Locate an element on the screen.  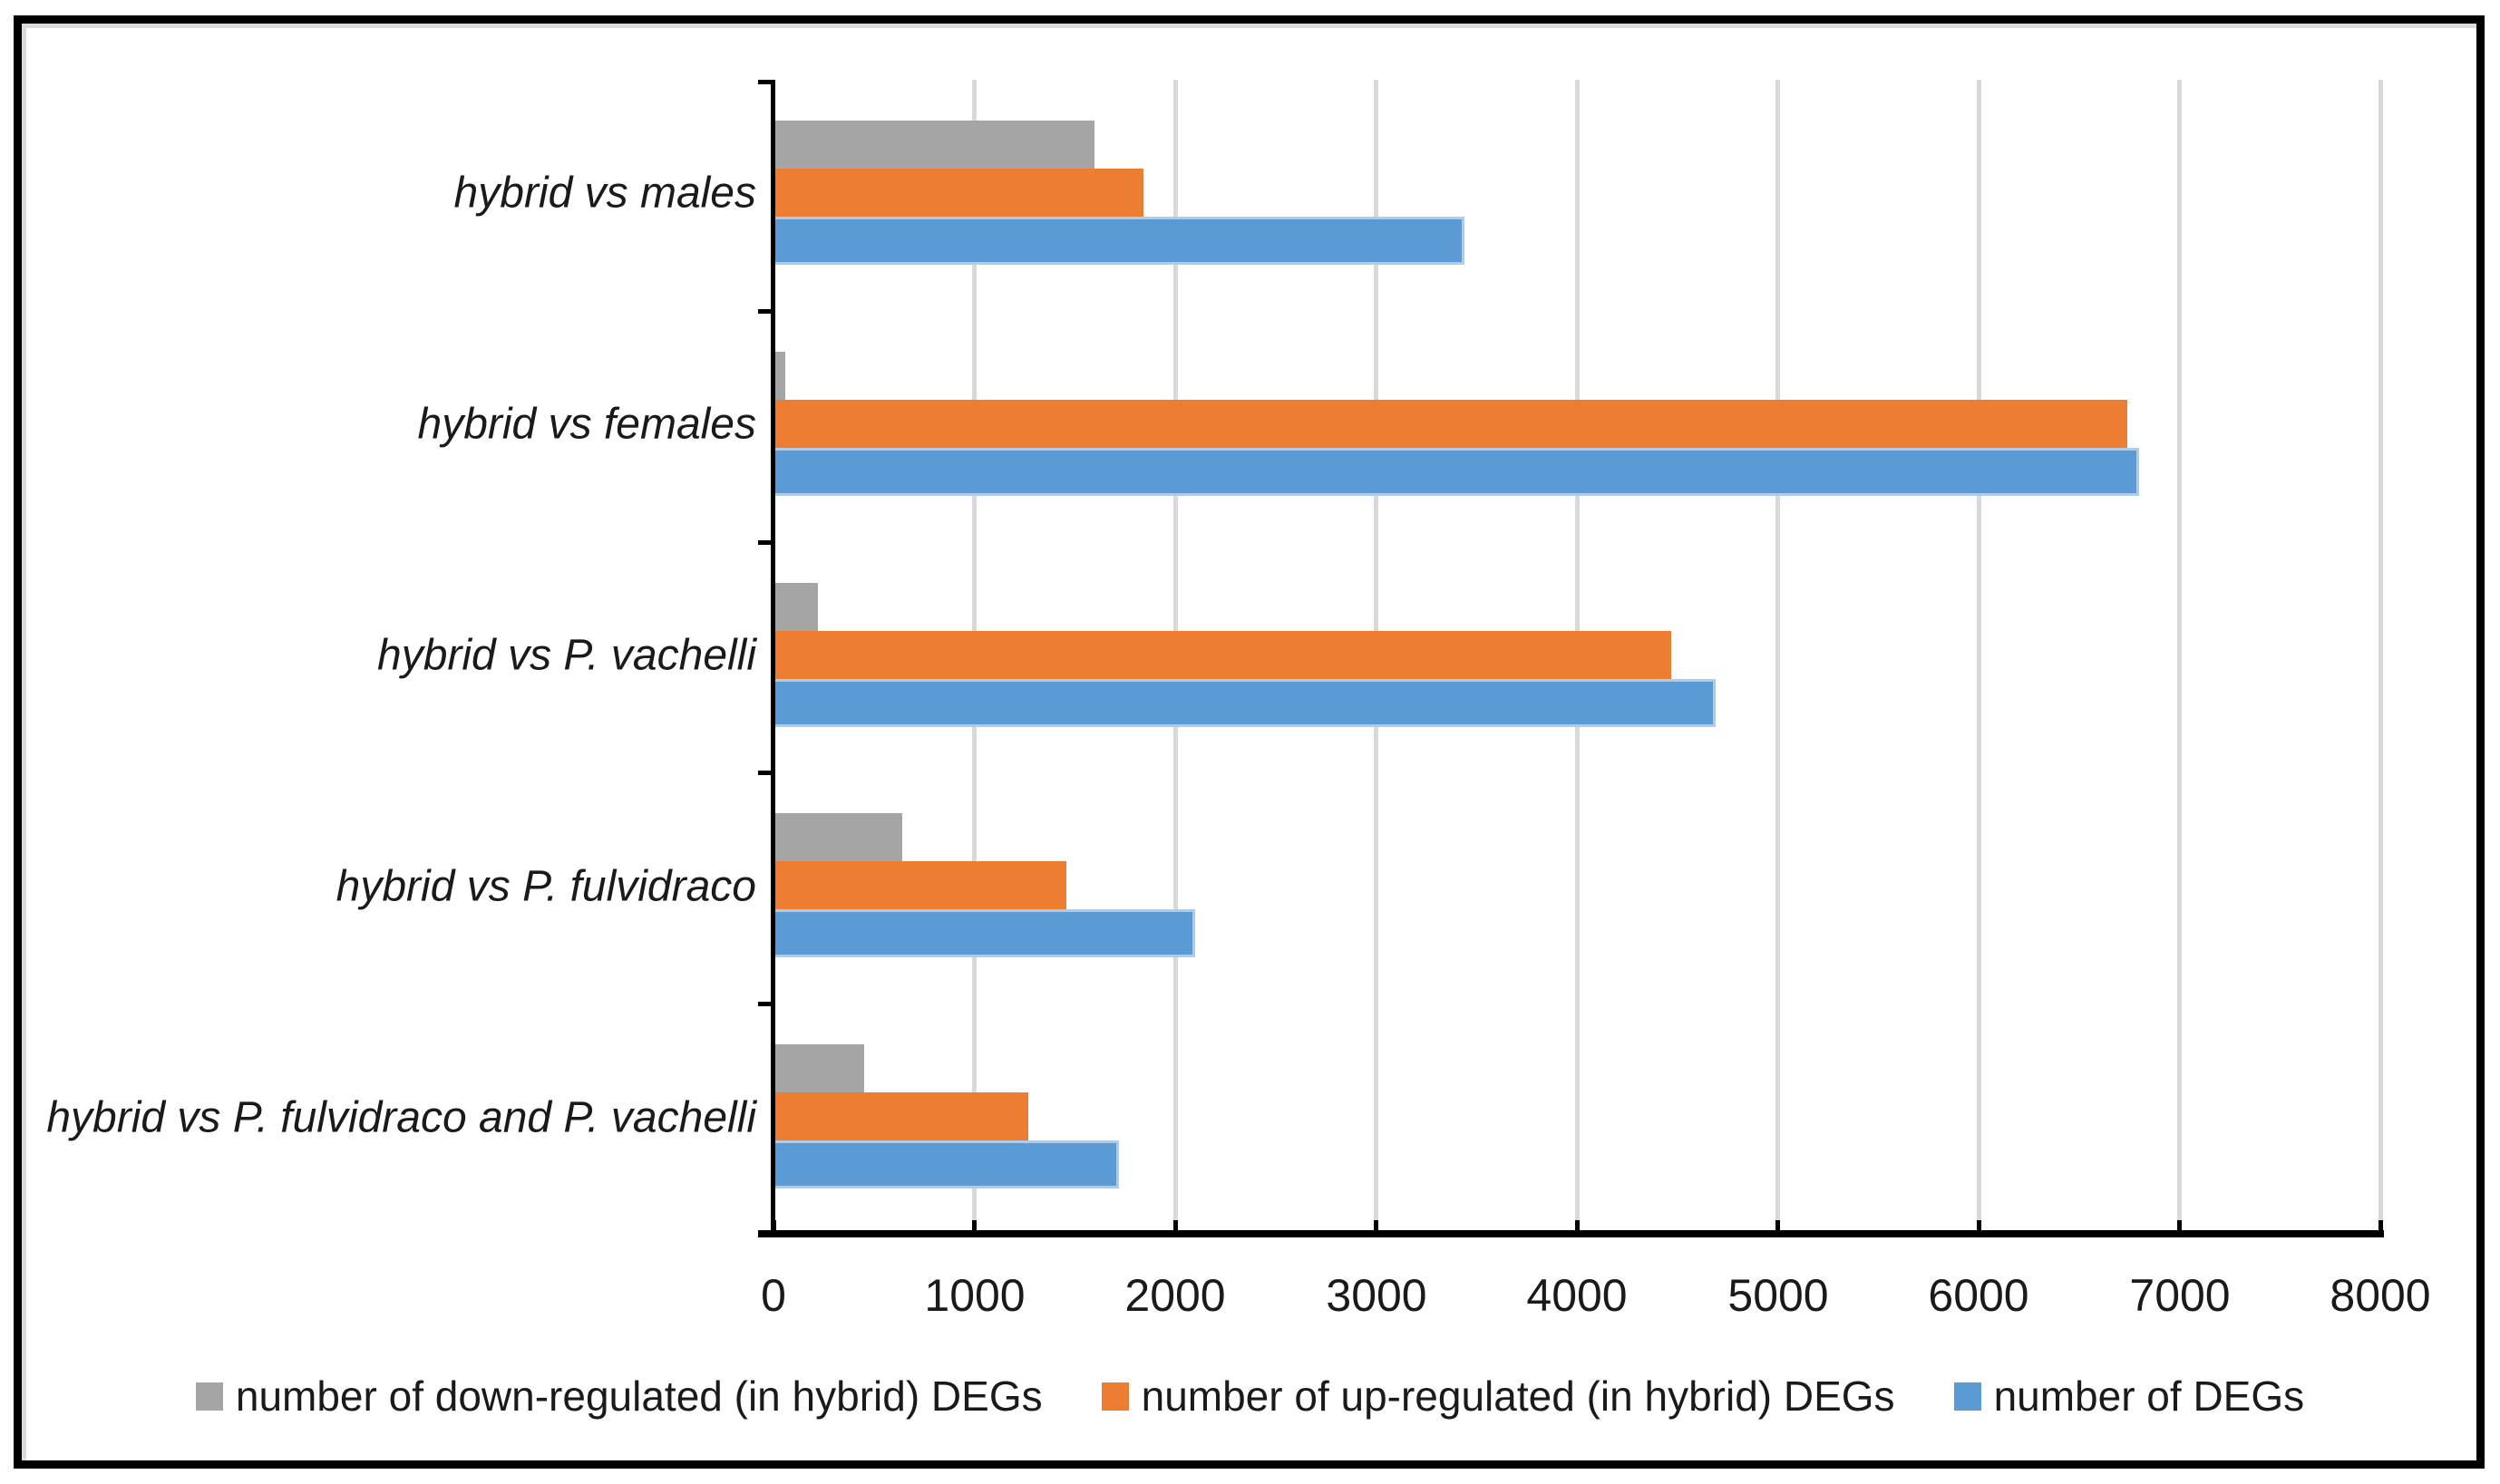
bar-series2-cat0 is located at coordinates (1118, 241).